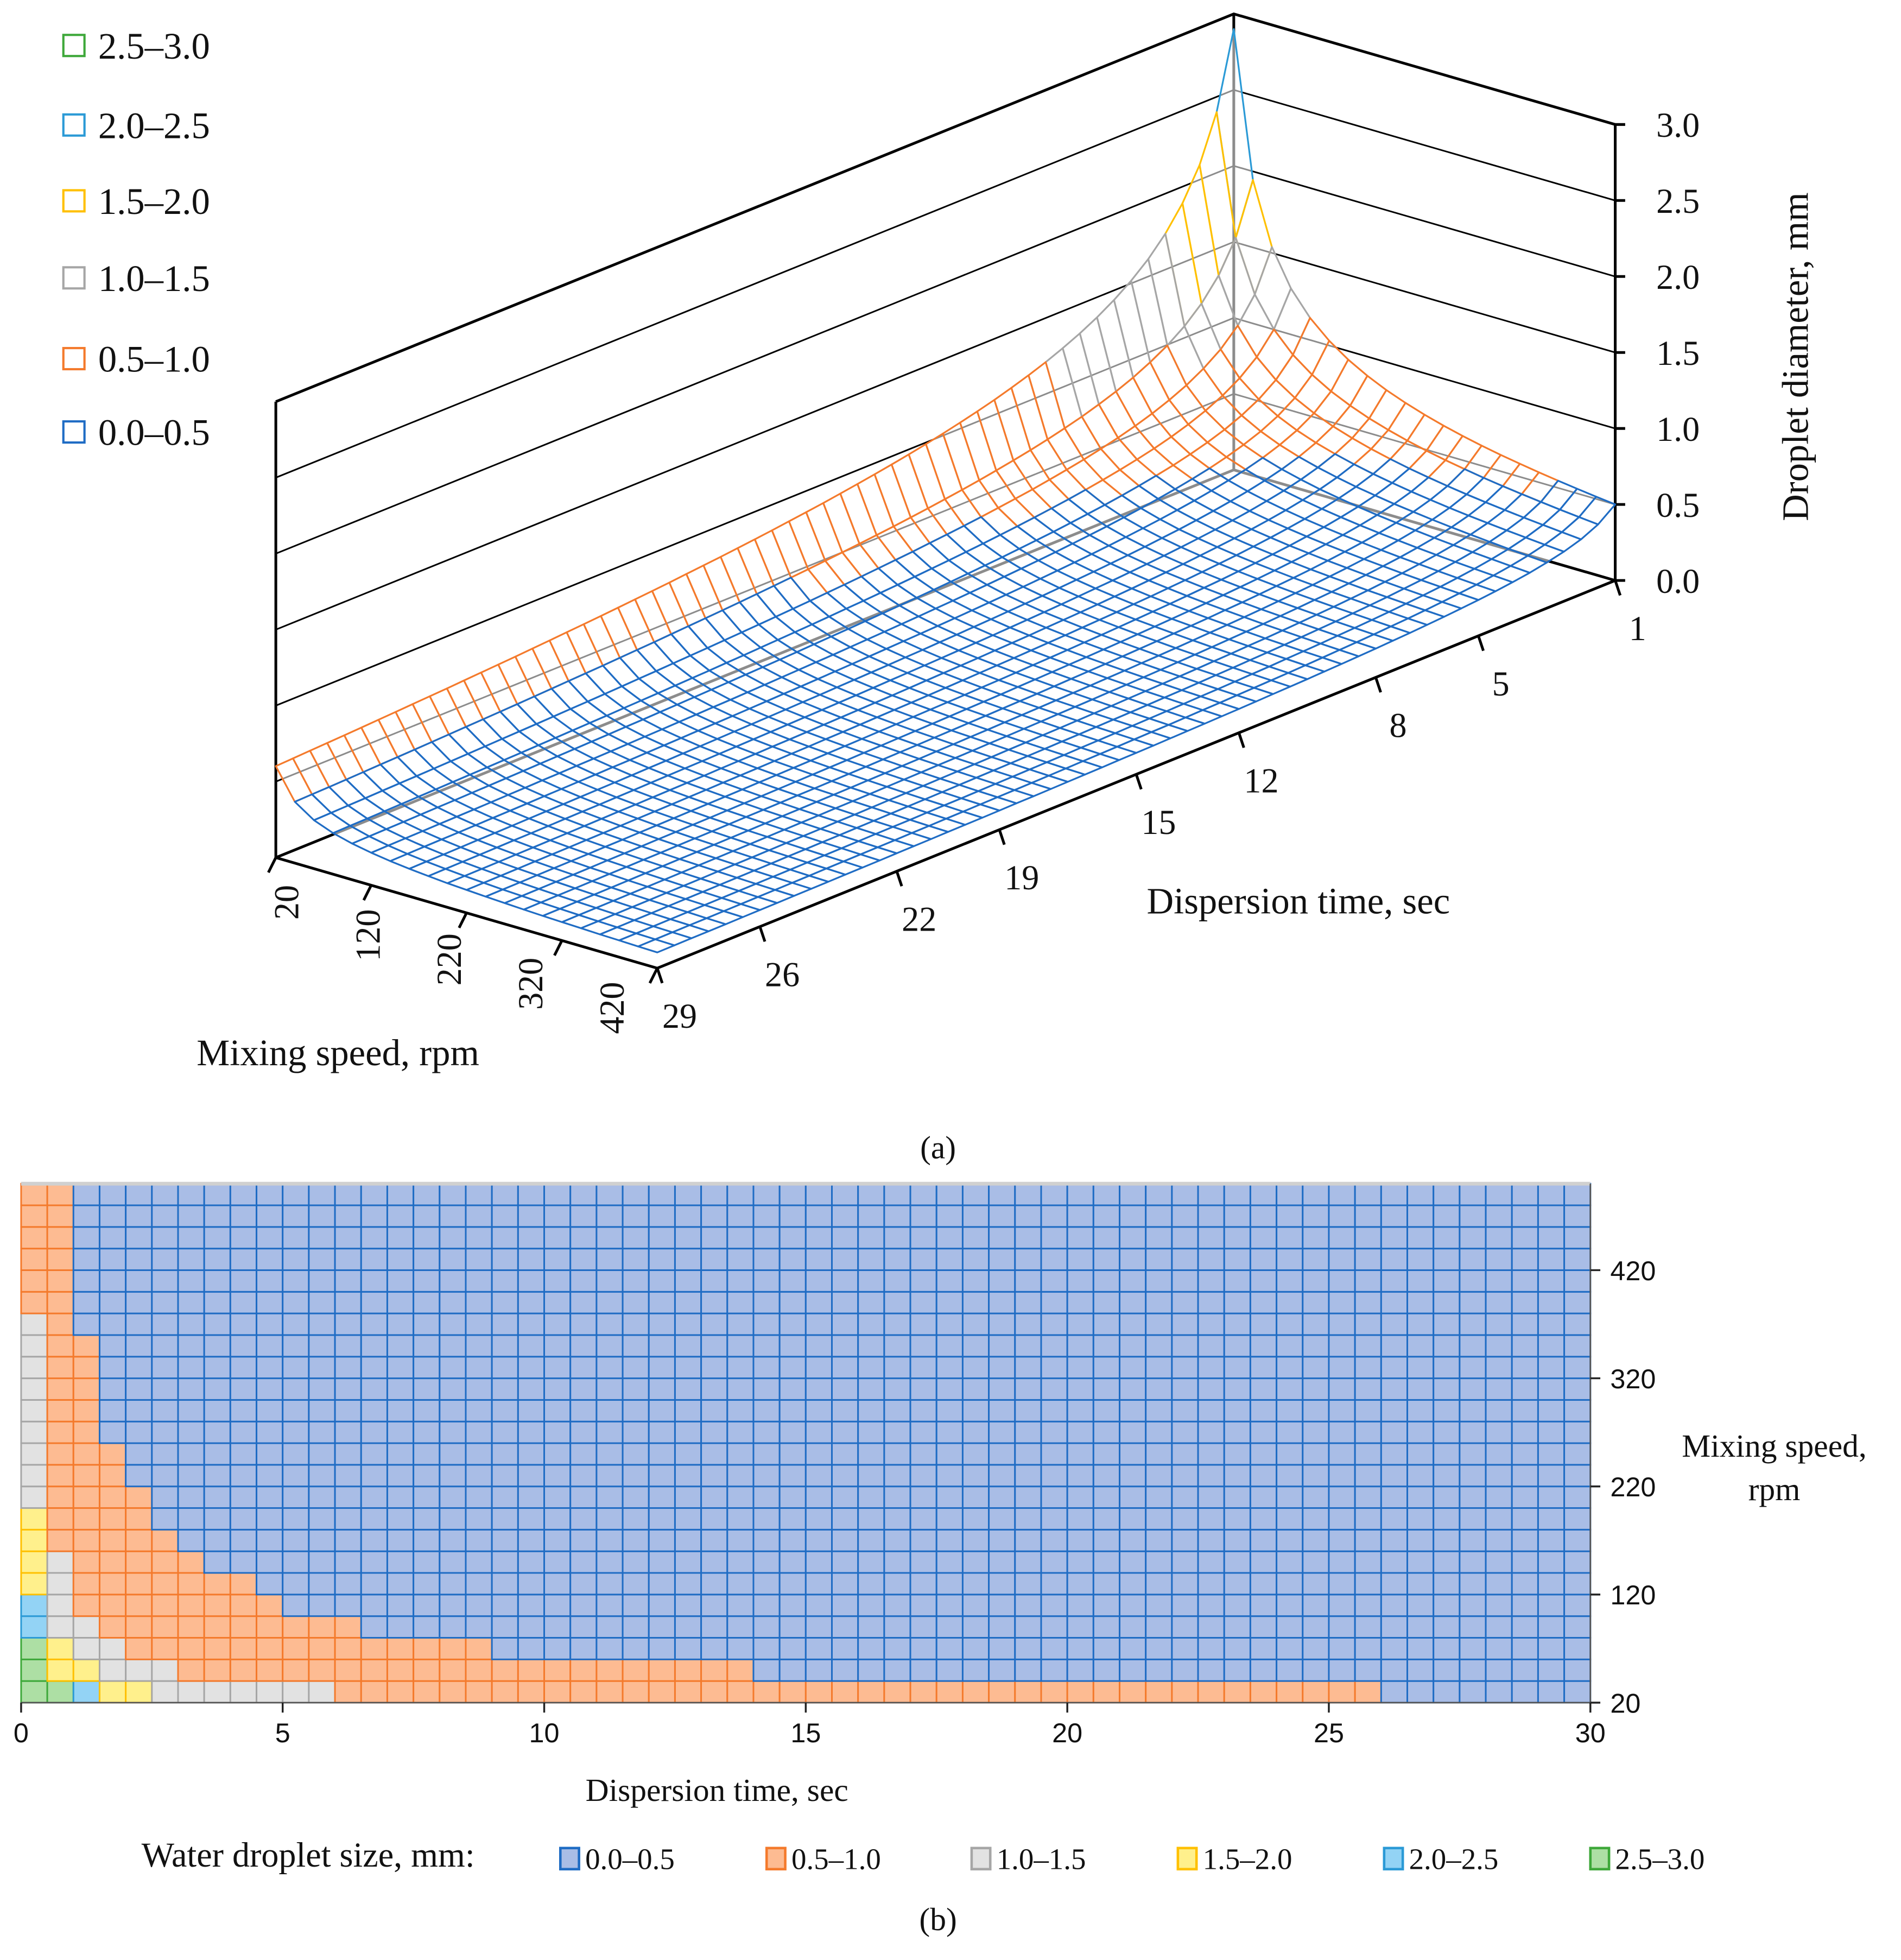 The width and height of the screenshot is (1901, 1960). I want to click on time-tick-label: 26, so click(782, 975).